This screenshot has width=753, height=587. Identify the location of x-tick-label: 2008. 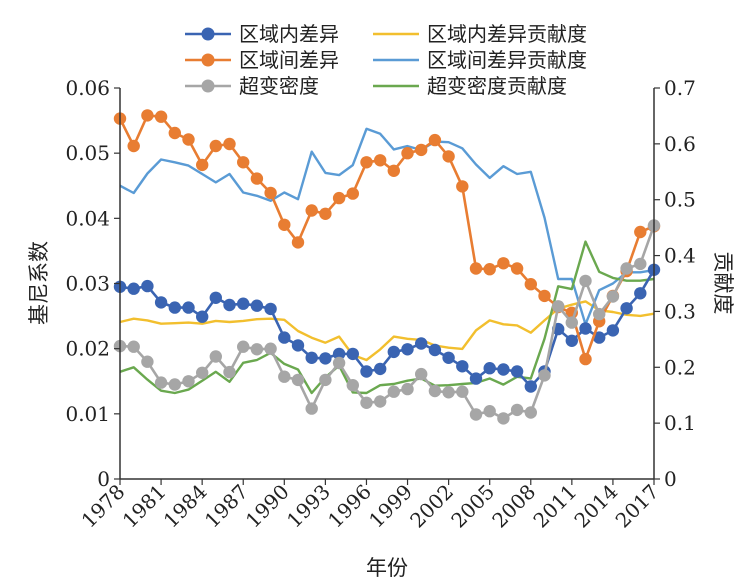
(513, 506).